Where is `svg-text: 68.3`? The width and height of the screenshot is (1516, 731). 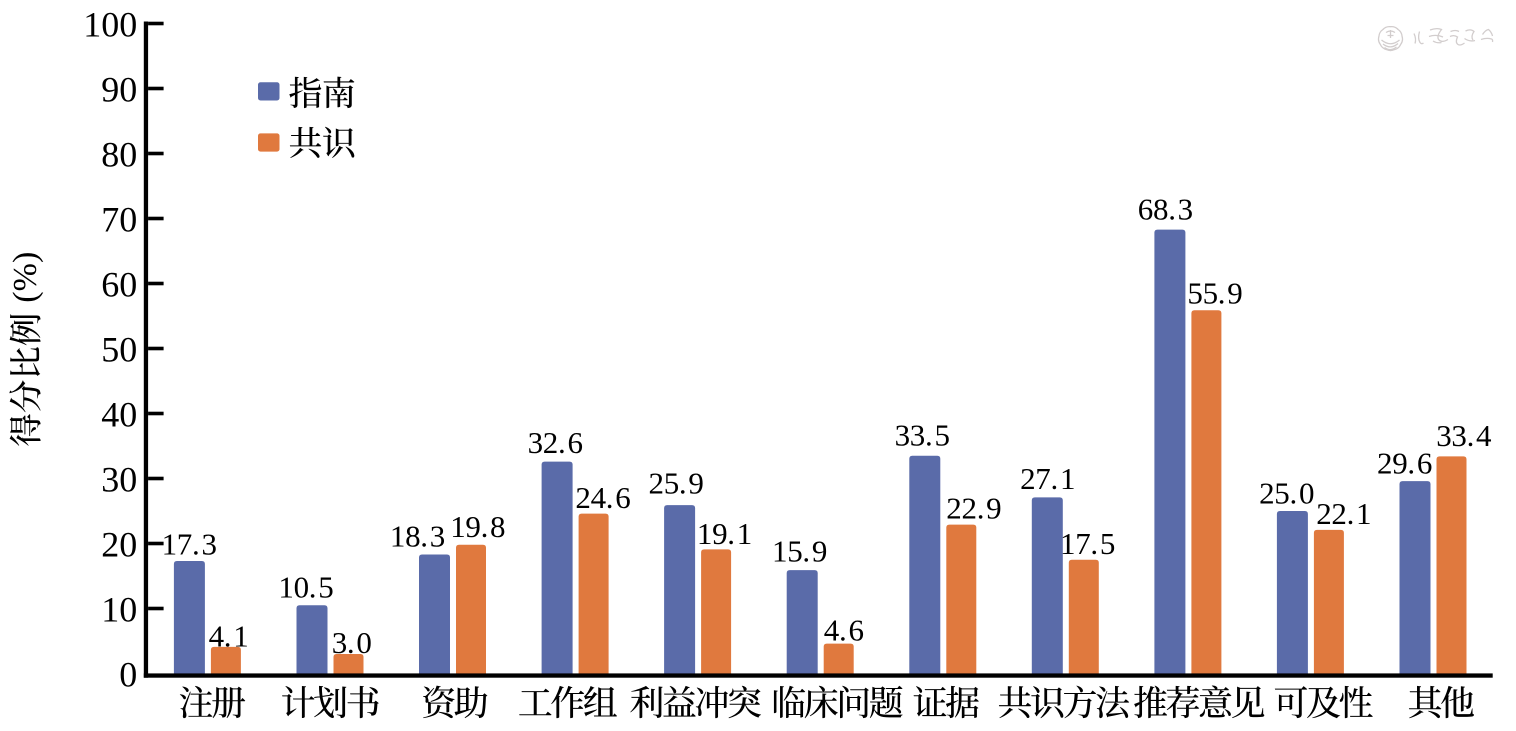
svg-text: 68.3 is located at coordinates (1165, 208).